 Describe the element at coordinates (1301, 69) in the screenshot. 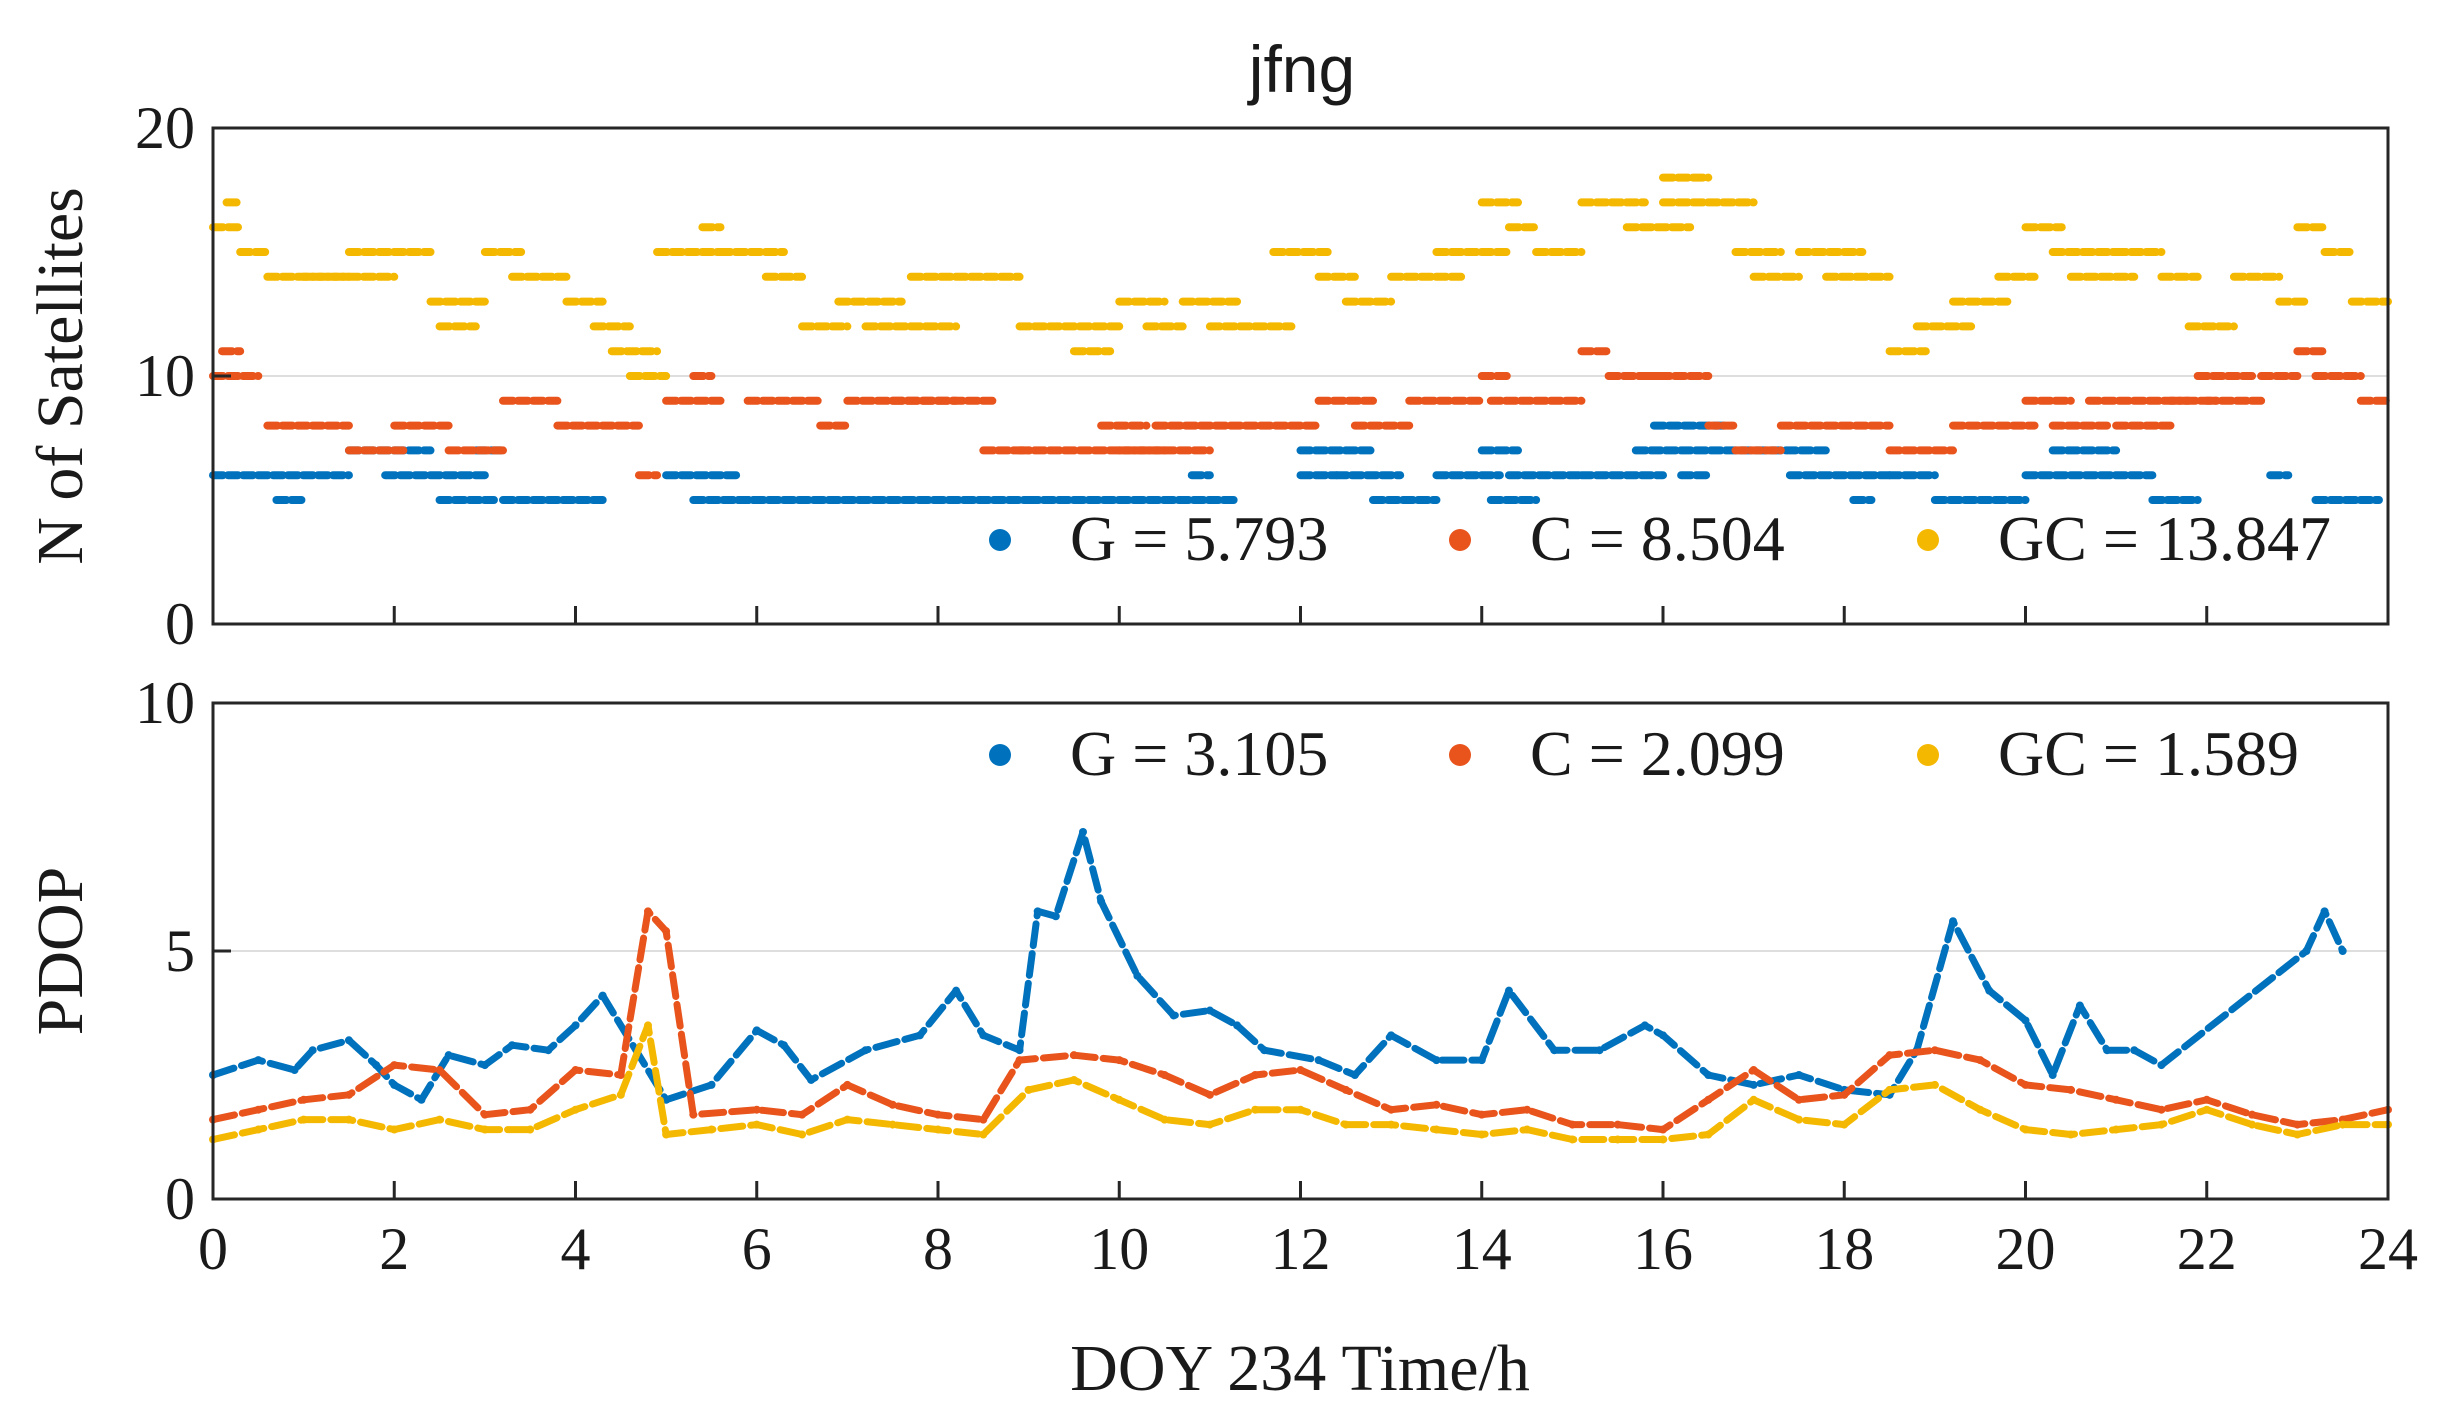

I see `chart-title: jfng` at that location.